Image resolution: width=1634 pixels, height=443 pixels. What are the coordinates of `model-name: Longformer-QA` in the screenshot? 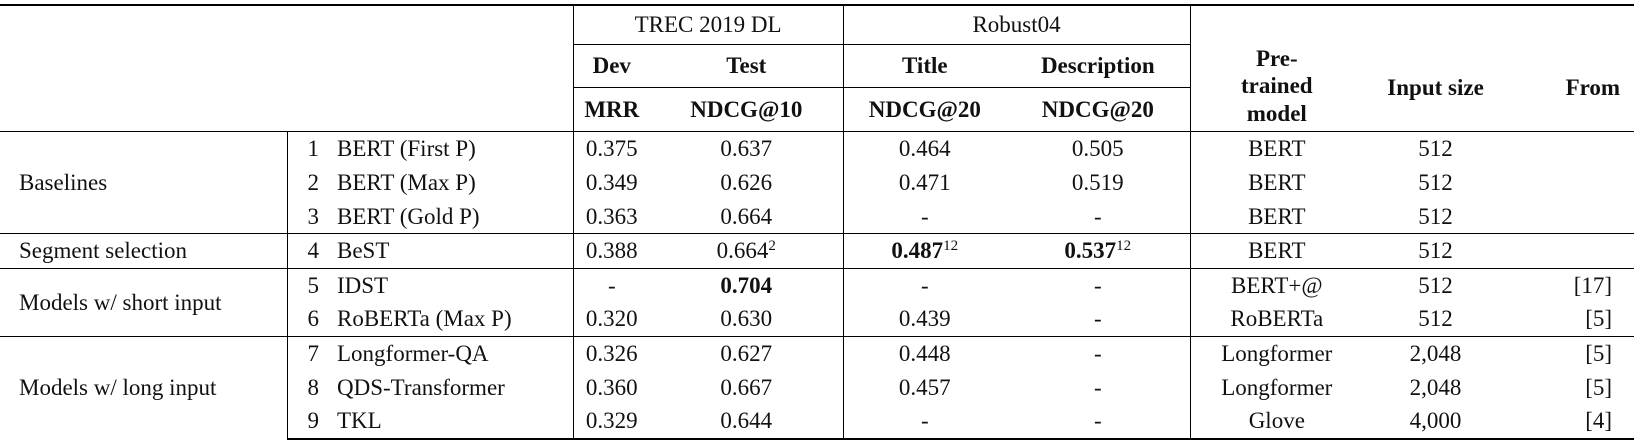 It's located at (455, 353).